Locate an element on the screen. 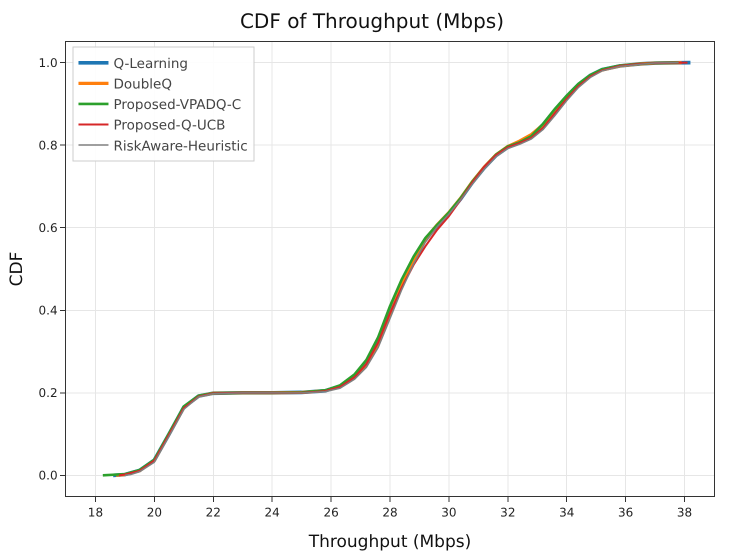 This screenshot has height=552, width=744. legend-label: Q-Learning is located at coordinates (150, 64).